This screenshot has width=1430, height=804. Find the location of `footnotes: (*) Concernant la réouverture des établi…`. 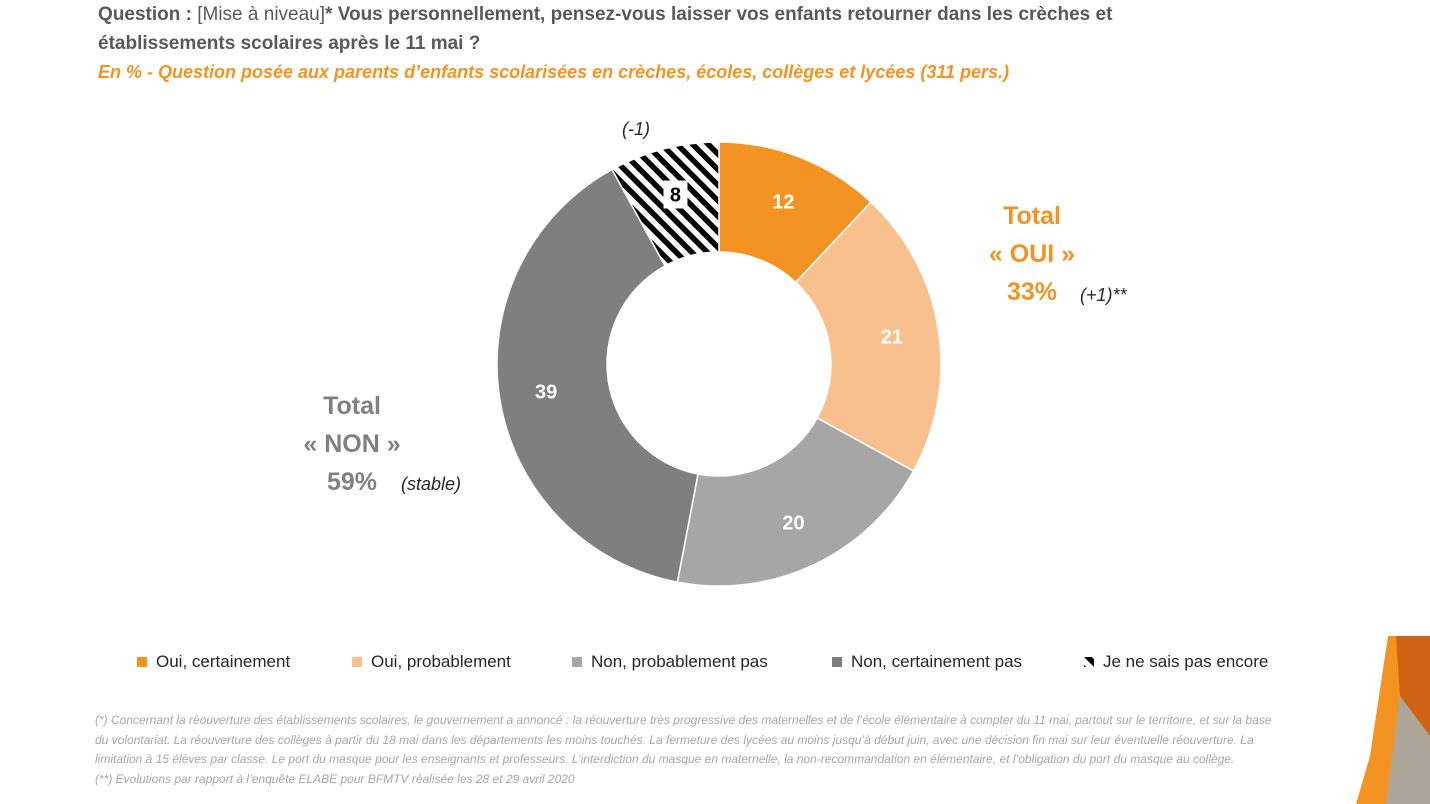

footnotes: (*) Concernant la réouverture des établi… is located at coordinates (690, 750).